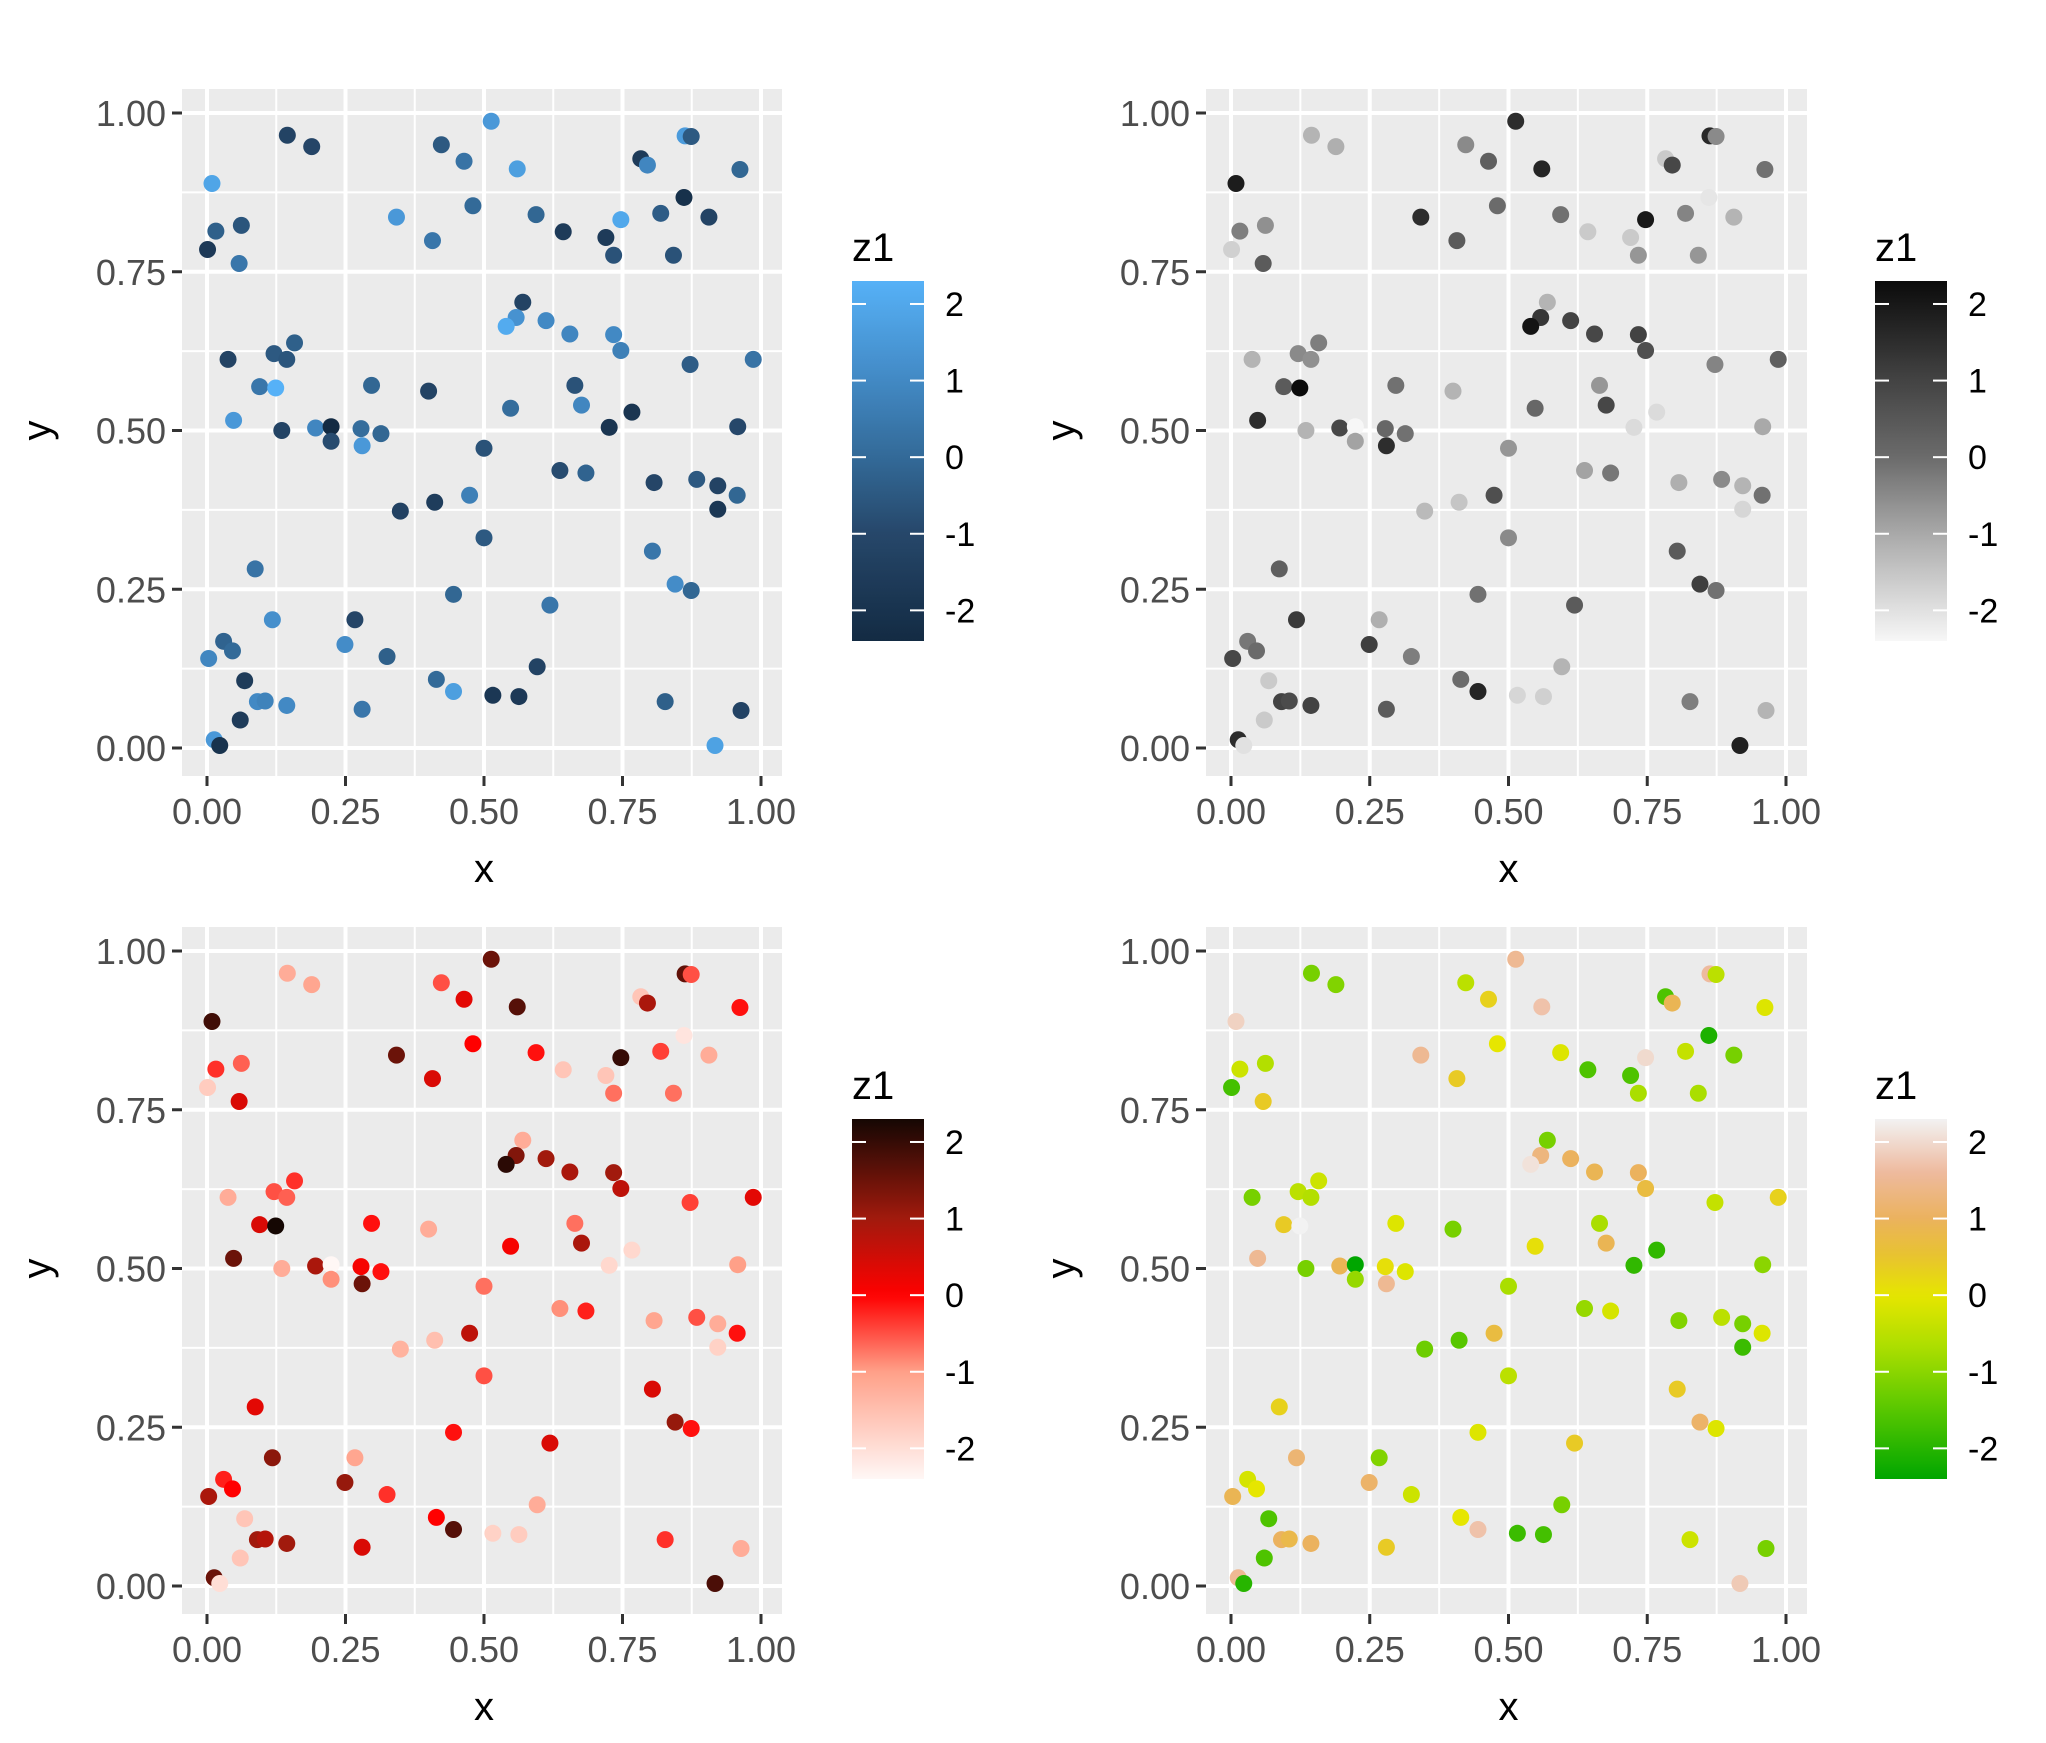 This screenshot has width=2046, height=1743. What do you see at coordinates (1509, 869) in the screenshot?
I see `x-axis-title: x` at bounding box center [1509, 869].